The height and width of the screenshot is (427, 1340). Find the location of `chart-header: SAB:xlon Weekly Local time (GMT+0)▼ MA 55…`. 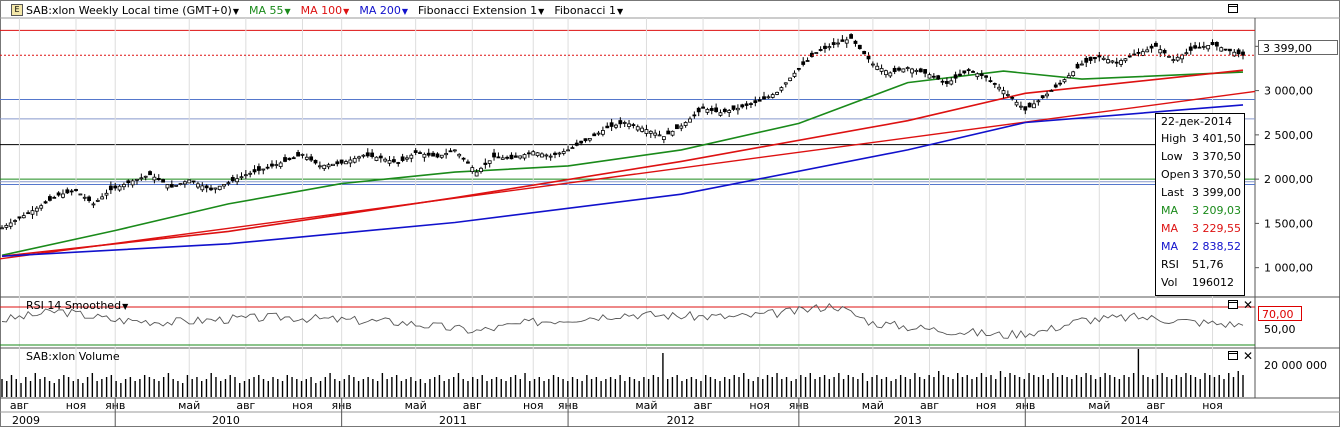

chart-header: SAB:xlon Weekly Local time (GMT+0)▼ MA 55… is located at coordinates (324, 11).